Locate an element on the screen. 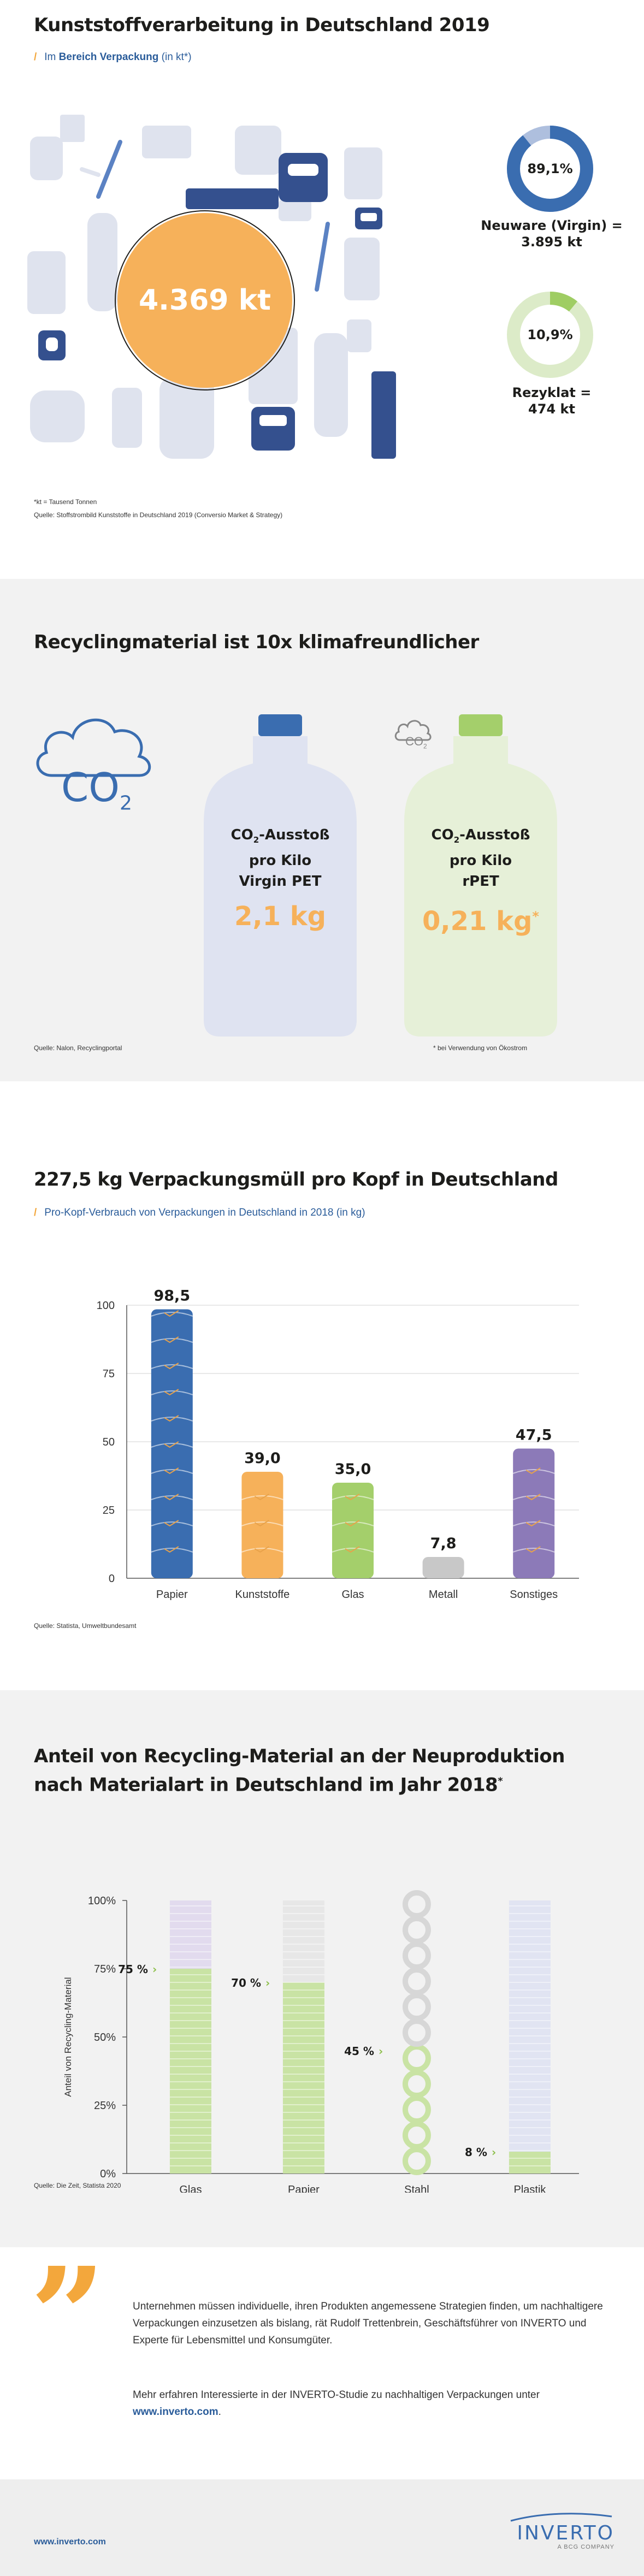 This screenshot has height=2576, width=644. inverto-link: www.inverto.com is located at coordinates (175, 2412).